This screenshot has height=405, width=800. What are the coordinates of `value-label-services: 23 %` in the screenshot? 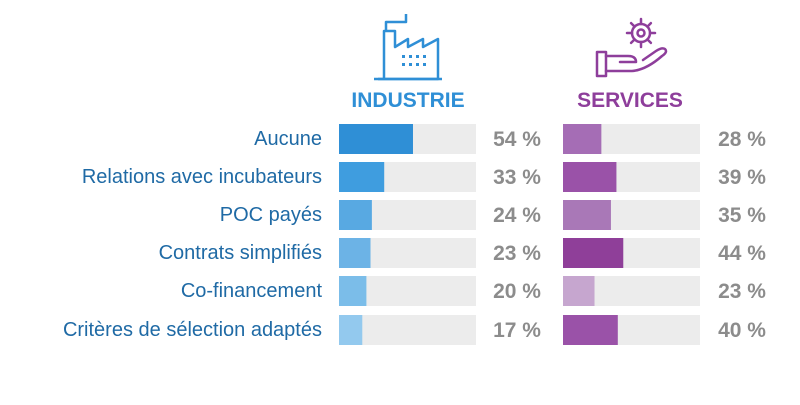 It's located at (742, 291).